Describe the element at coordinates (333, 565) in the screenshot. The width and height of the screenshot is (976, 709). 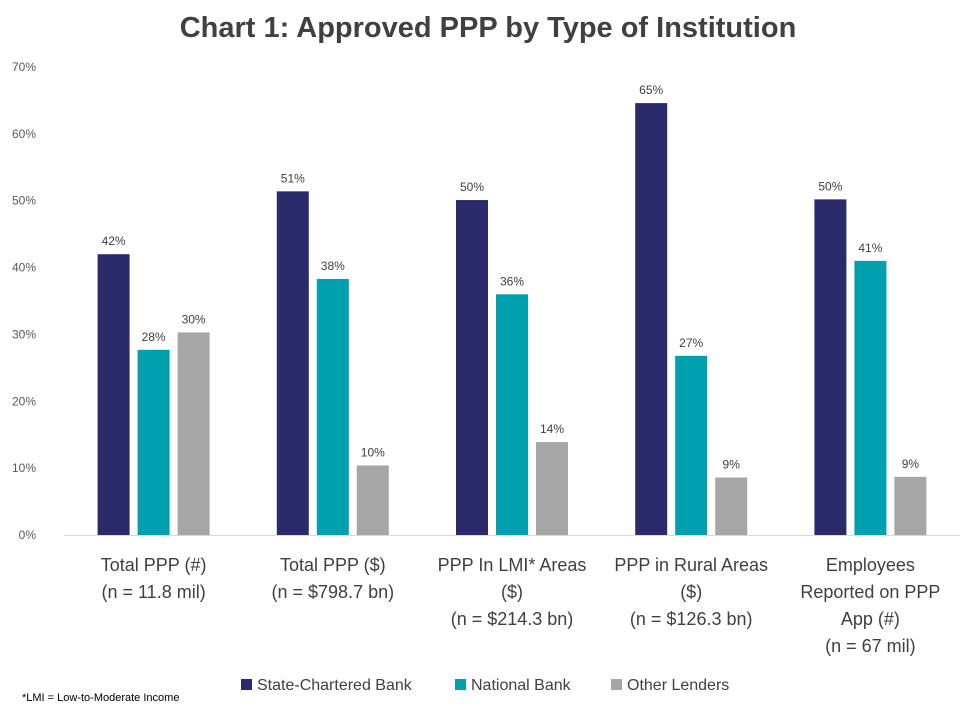
I see `x-tick-label: Total PPP ($)` at that location.